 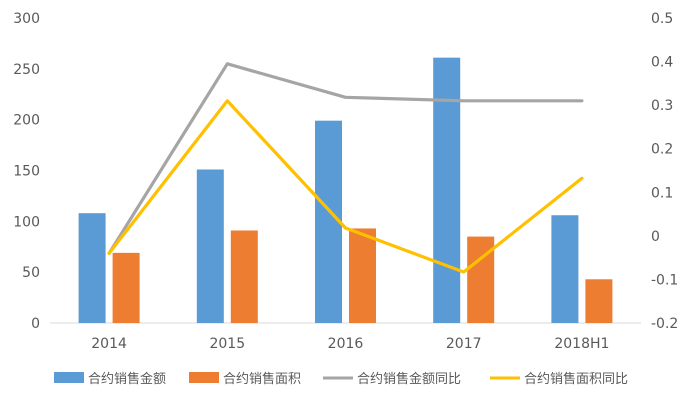 I want to click on x-axis-labels: 2014 2015 2016 2017 2018H1, so click(x=350, y=344).